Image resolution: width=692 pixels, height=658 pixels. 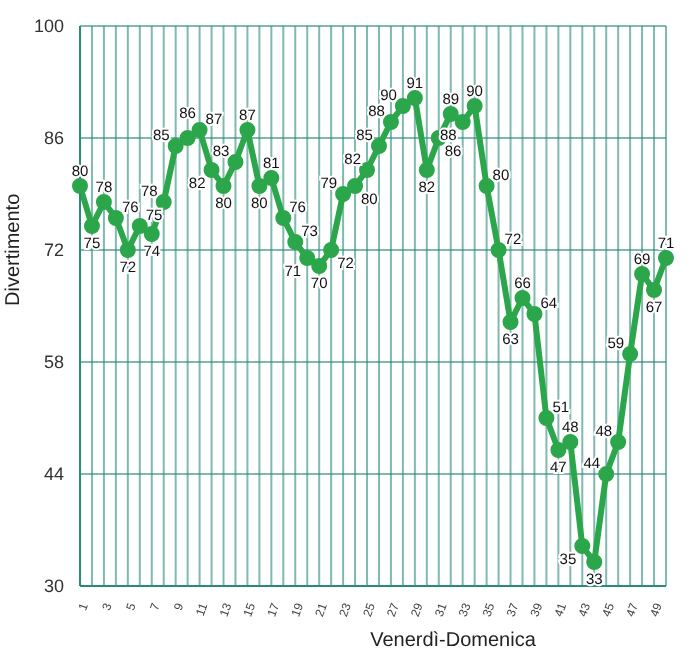 I want to click on y-tick-label: 100, so click(x=48, y=26).